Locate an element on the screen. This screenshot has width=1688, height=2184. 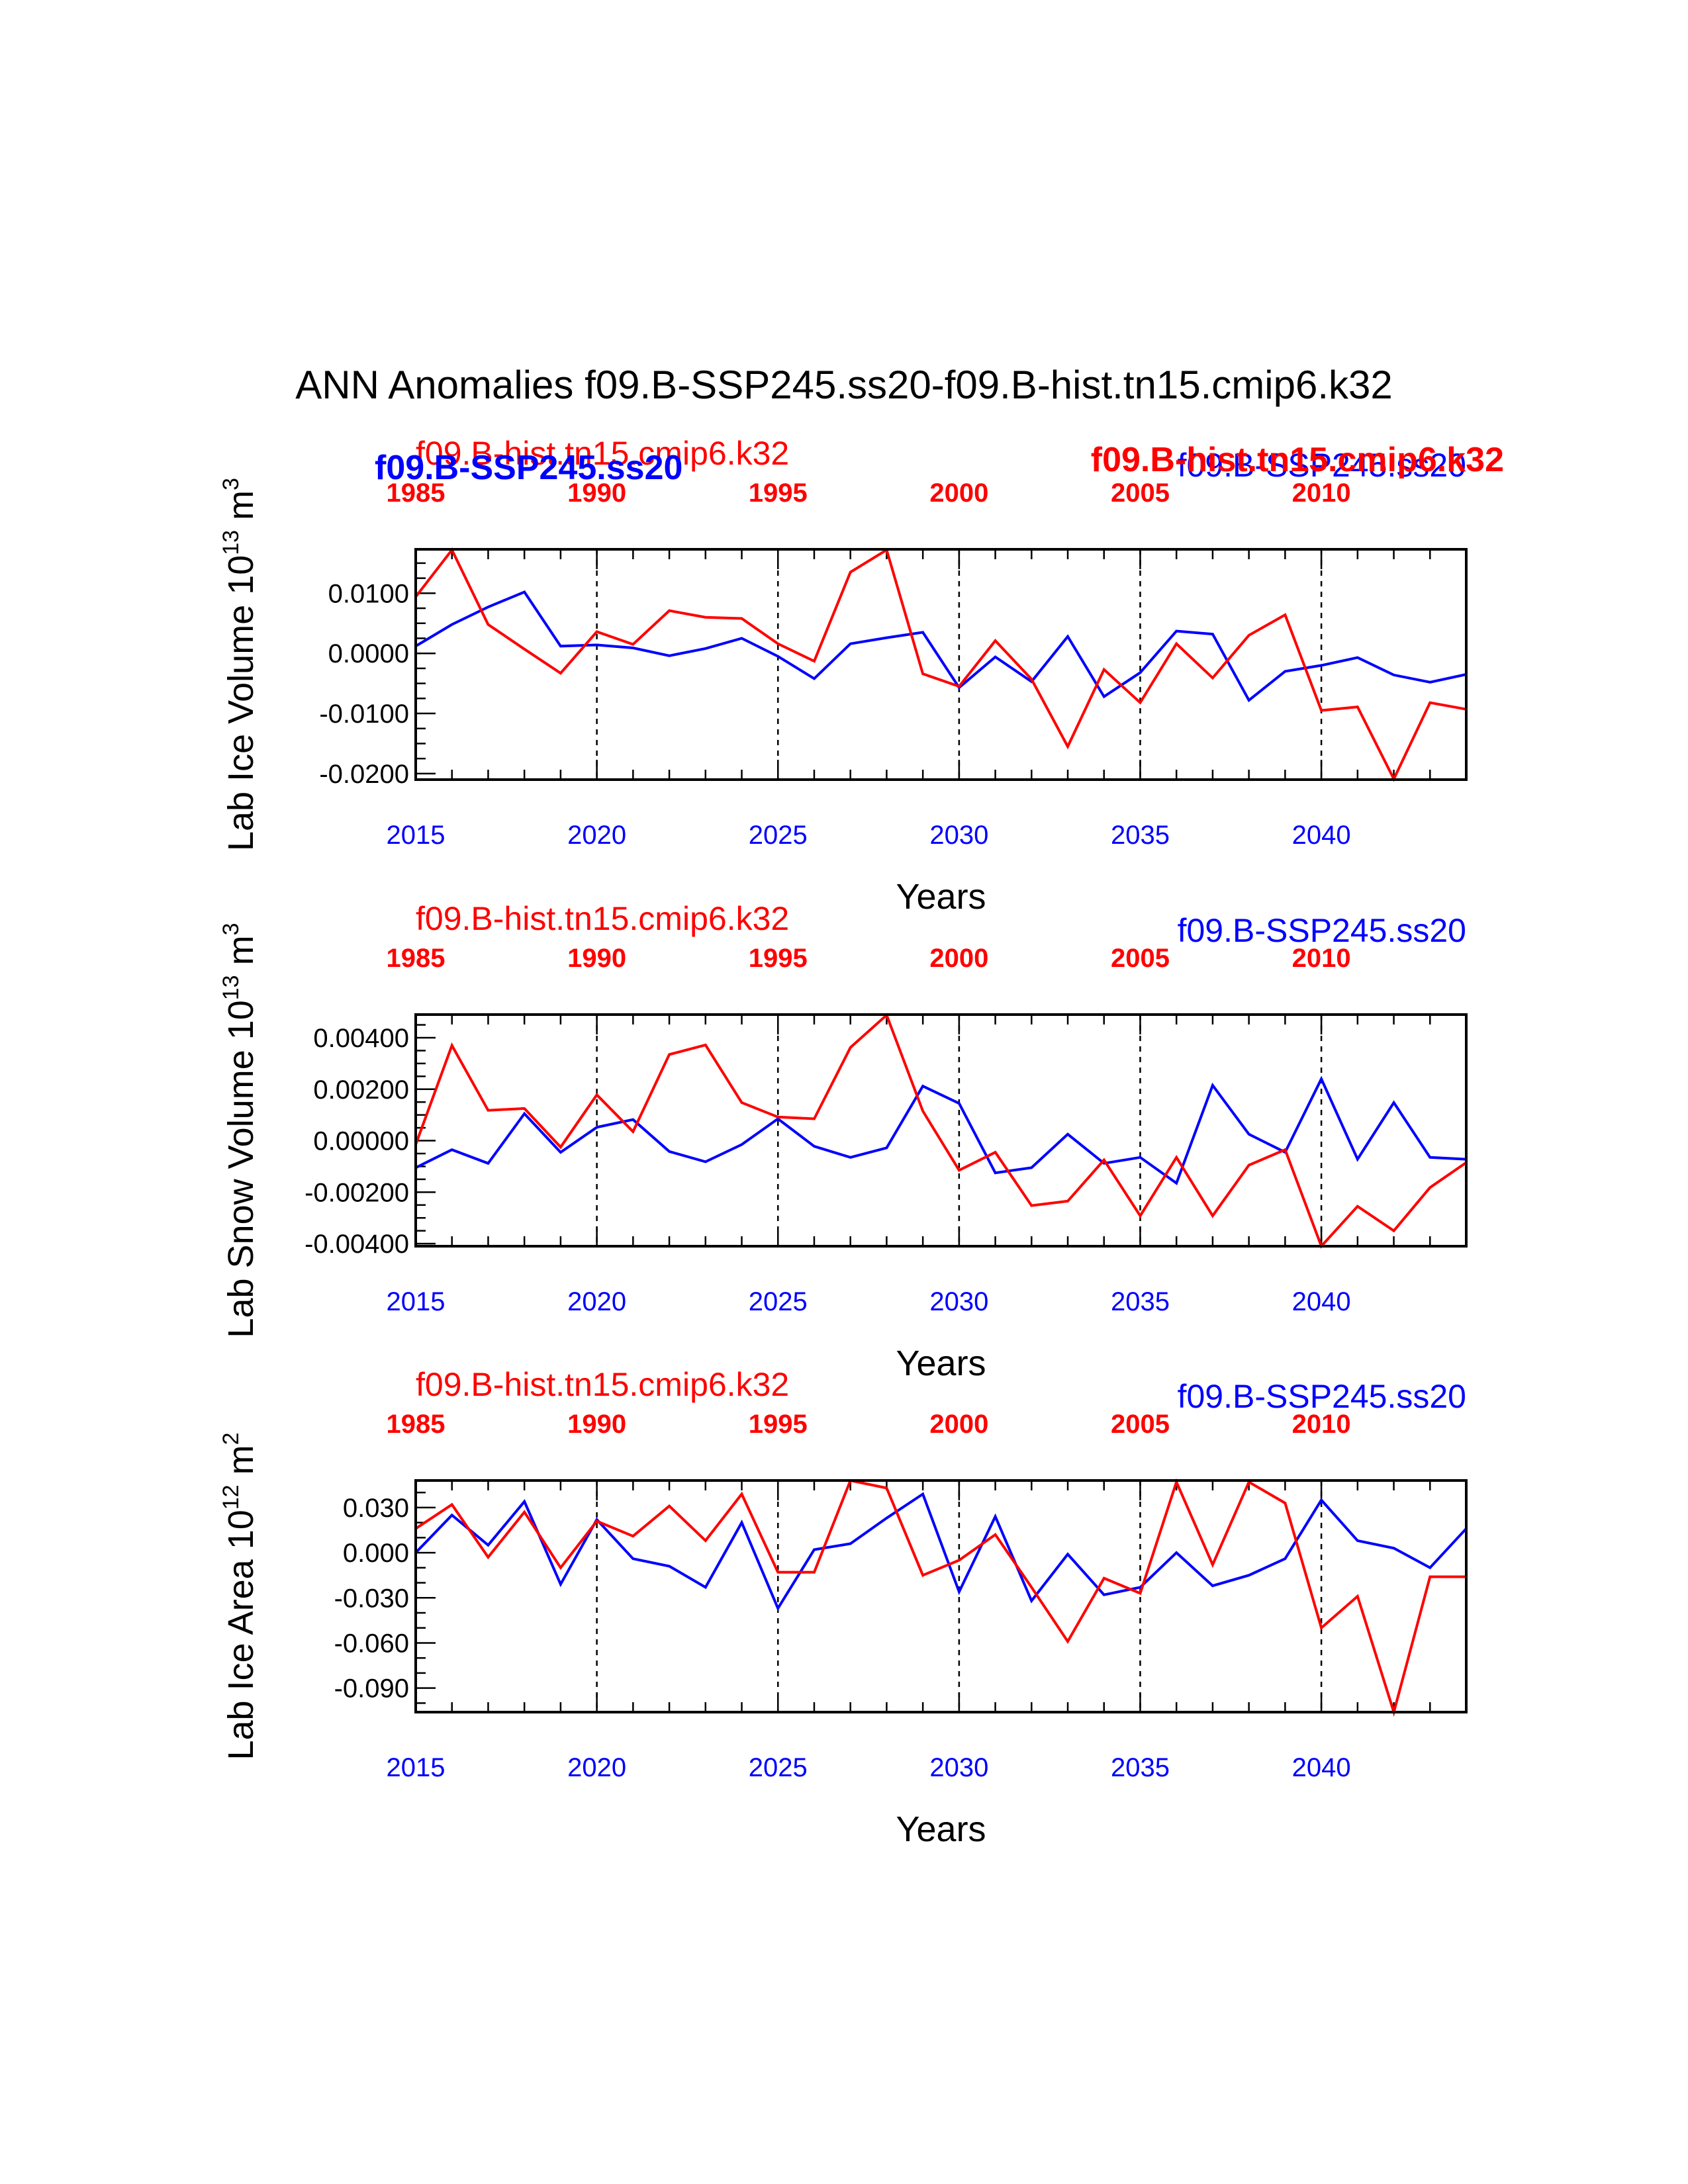
overlay-label-red: f09.B-hist.tn15.cmip6.k32 is located at coordinates (1297, 460).